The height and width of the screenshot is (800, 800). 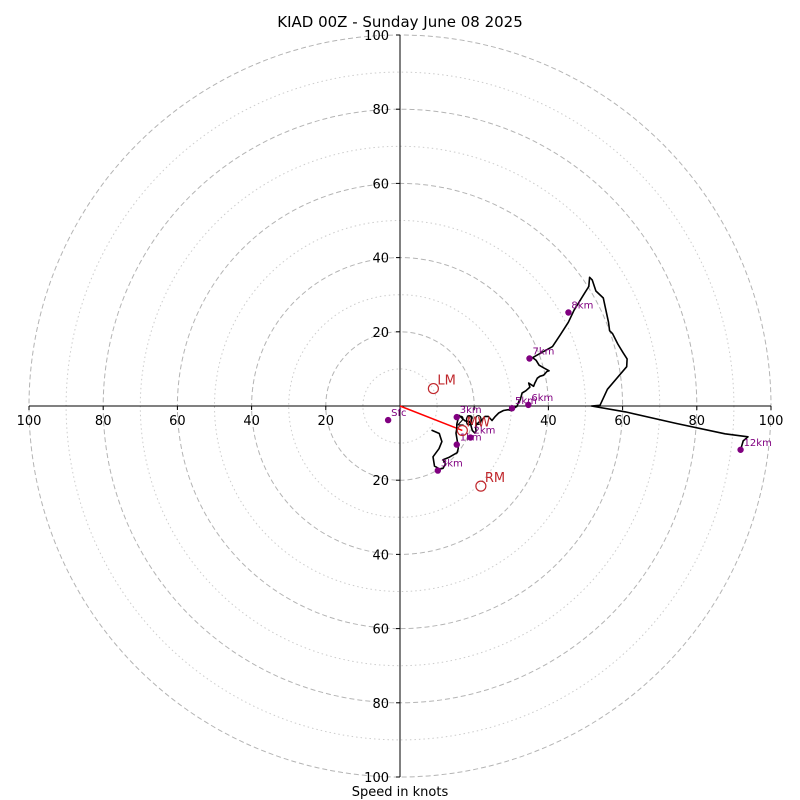 I want to click on height-marker-label: 8km, so click(x=582, y=306).